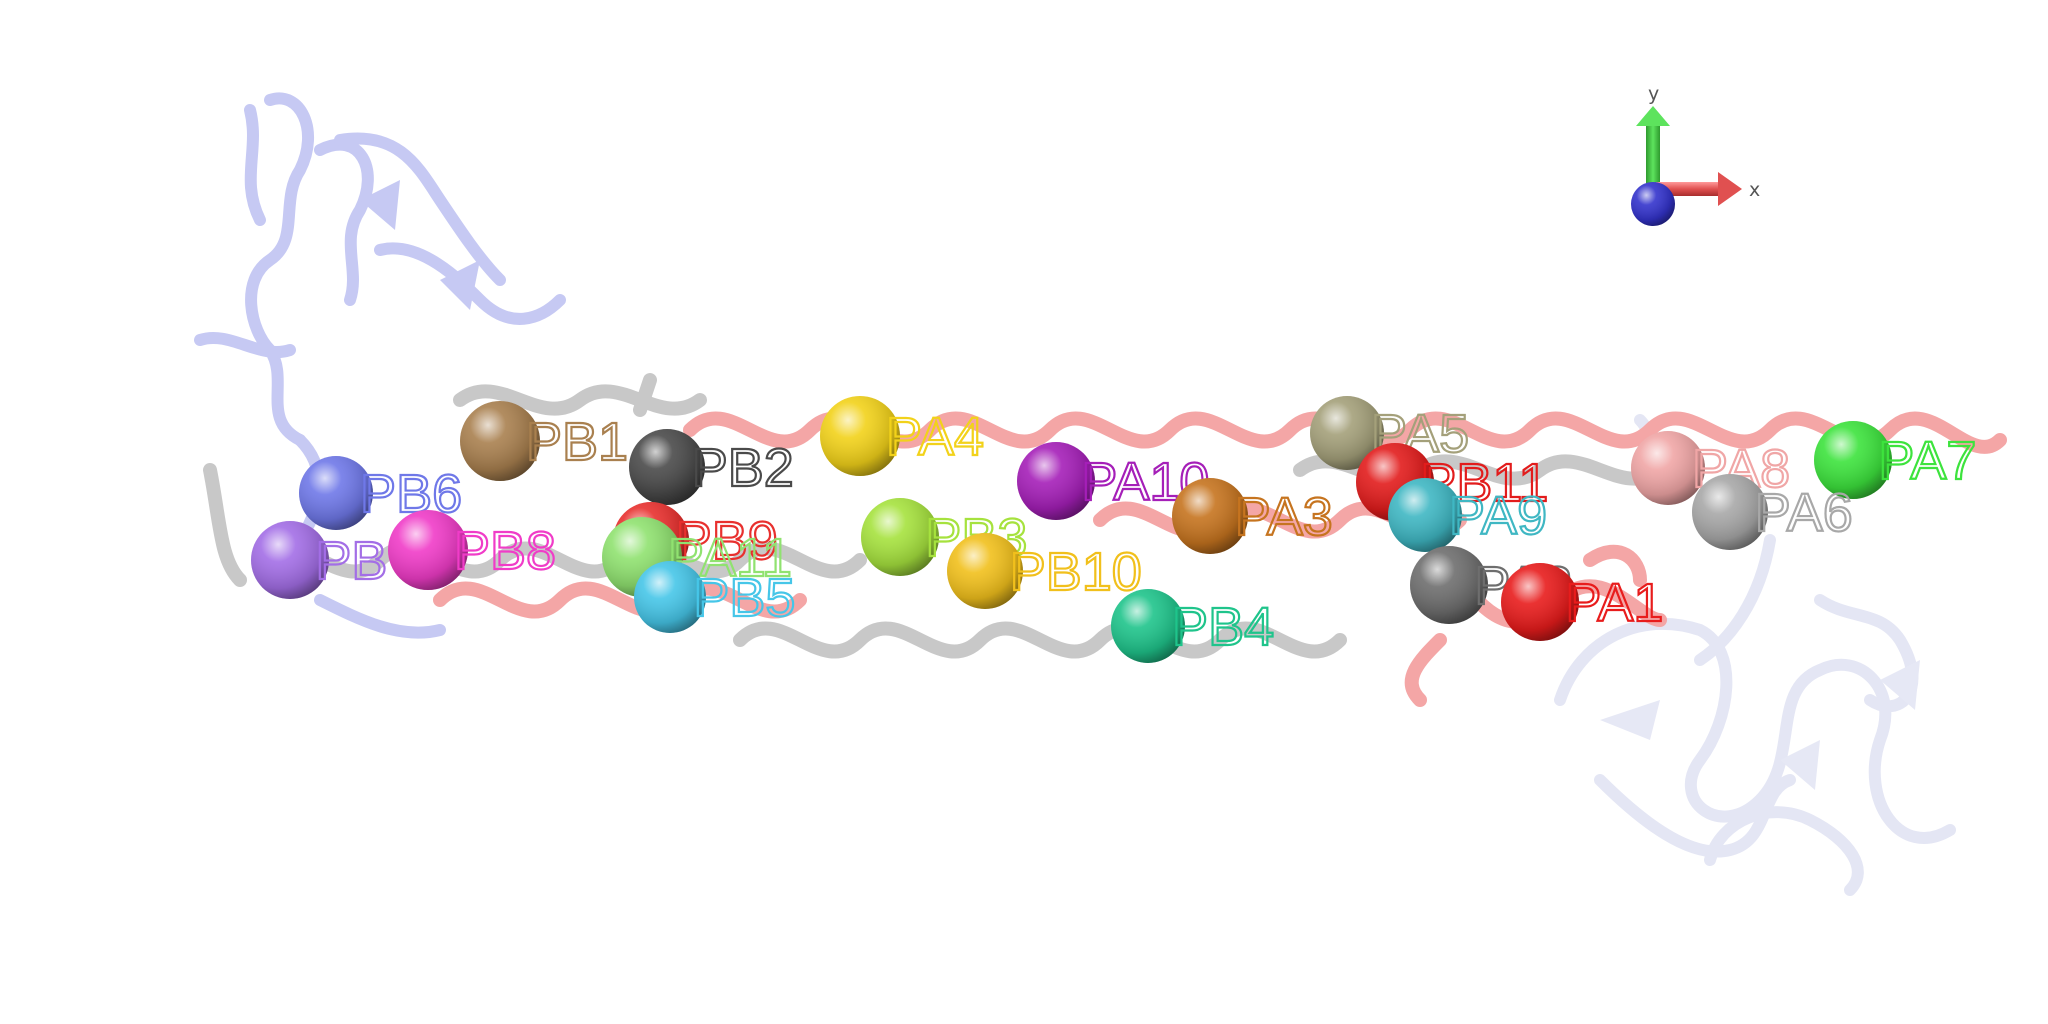 Image resolution: width=2048 pixels, height=1024 pixels. I want to click on sphere-pa4-label: PA4, so click(935, 437).